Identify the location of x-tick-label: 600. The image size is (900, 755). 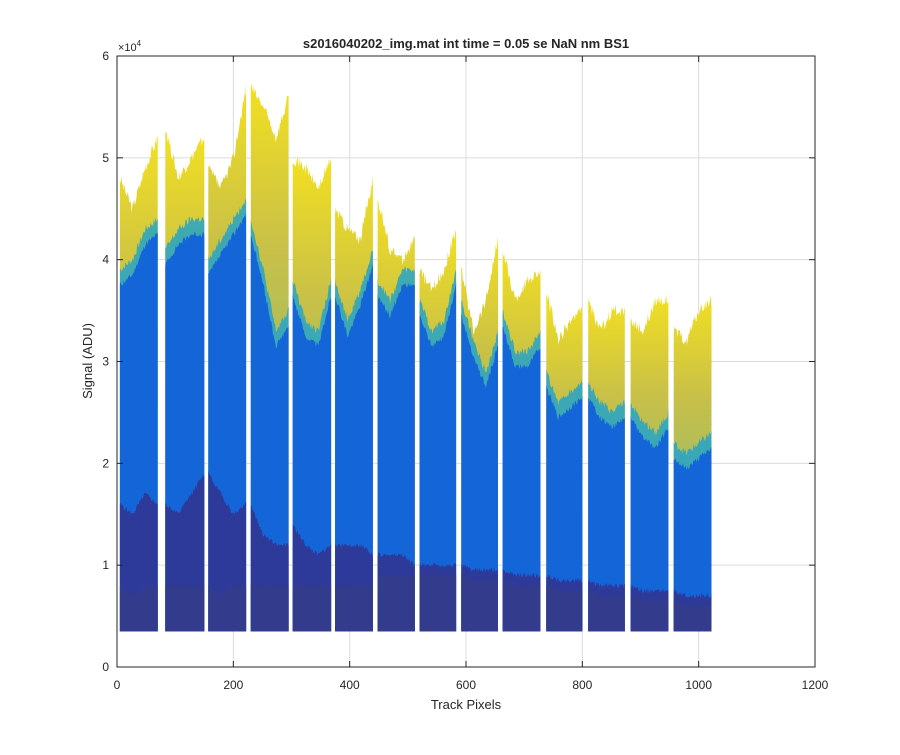
(466, 685).